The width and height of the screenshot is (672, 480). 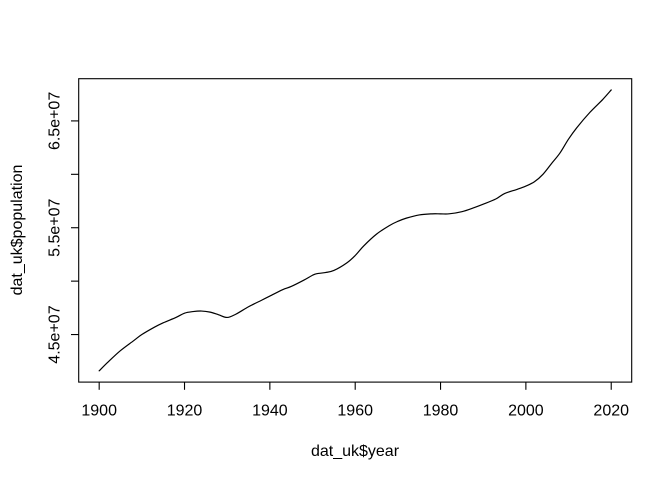 I want to click on y-tick-label: 4.5e+07, so click(x=55, y=334).